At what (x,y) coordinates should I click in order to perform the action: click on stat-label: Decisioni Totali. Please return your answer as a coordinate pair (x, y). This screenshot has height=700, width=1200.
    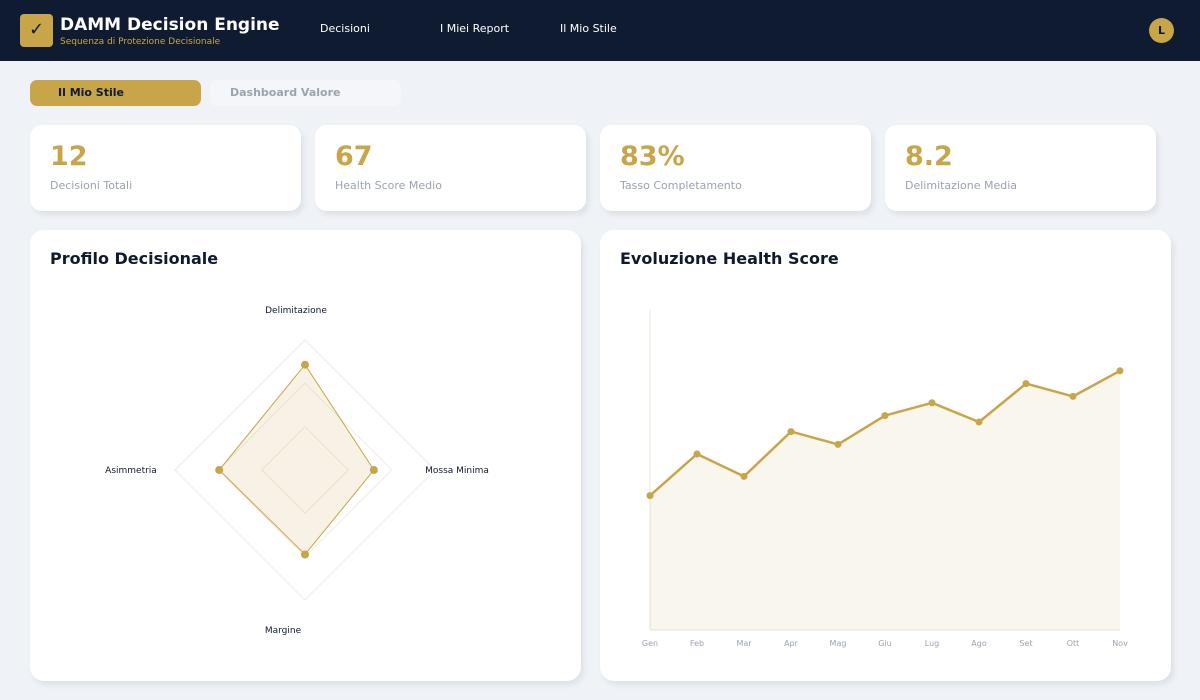
    Looking at the image, I should click on (91, 185).